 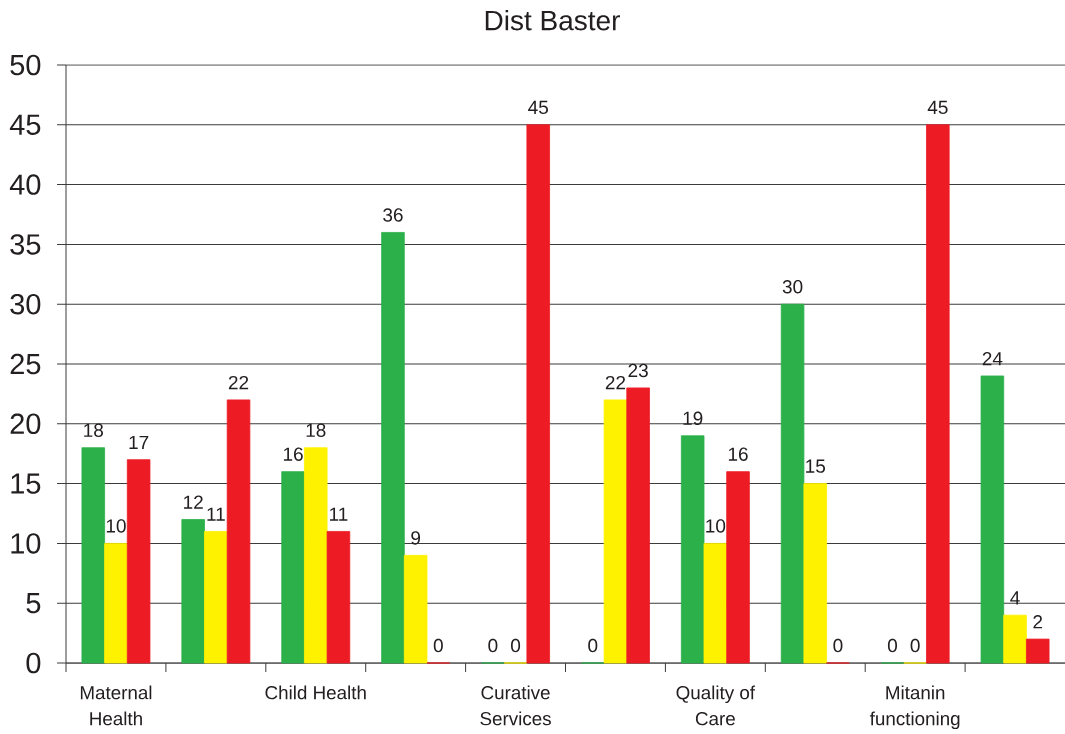 I want to click on data-label: 4, so click(x=1015, y=598).